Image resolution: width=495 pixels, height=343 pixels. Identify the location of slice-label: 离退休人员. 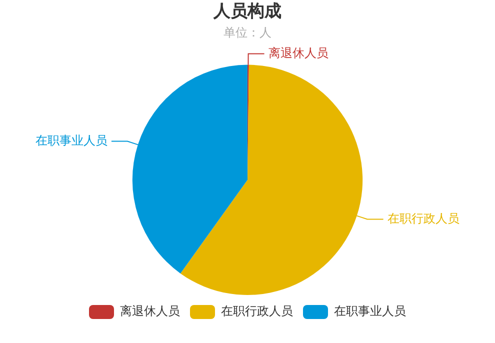
(298, 53).